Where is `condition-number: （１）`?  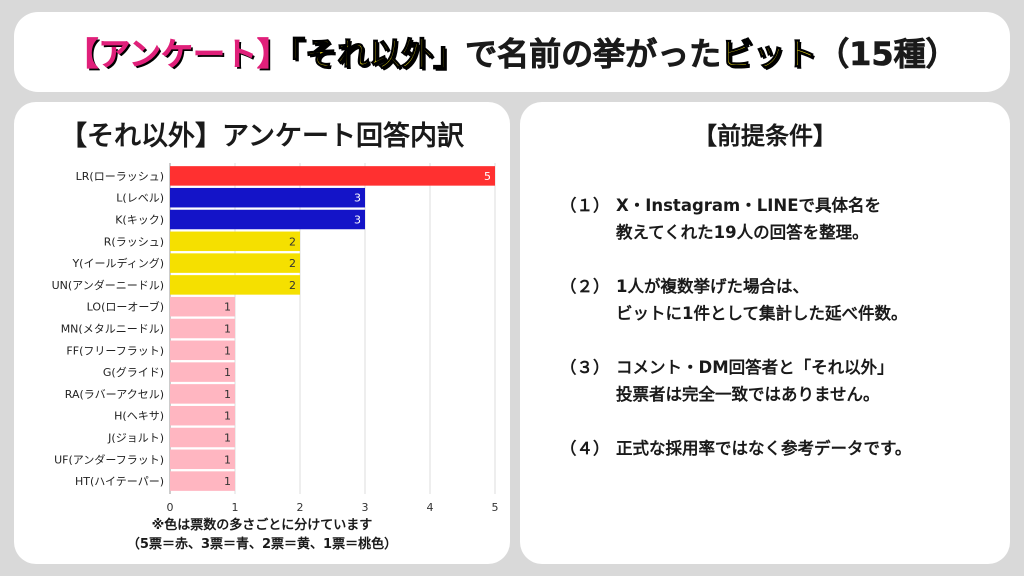 condition-number: （１） is located at coordinates (585, 205).